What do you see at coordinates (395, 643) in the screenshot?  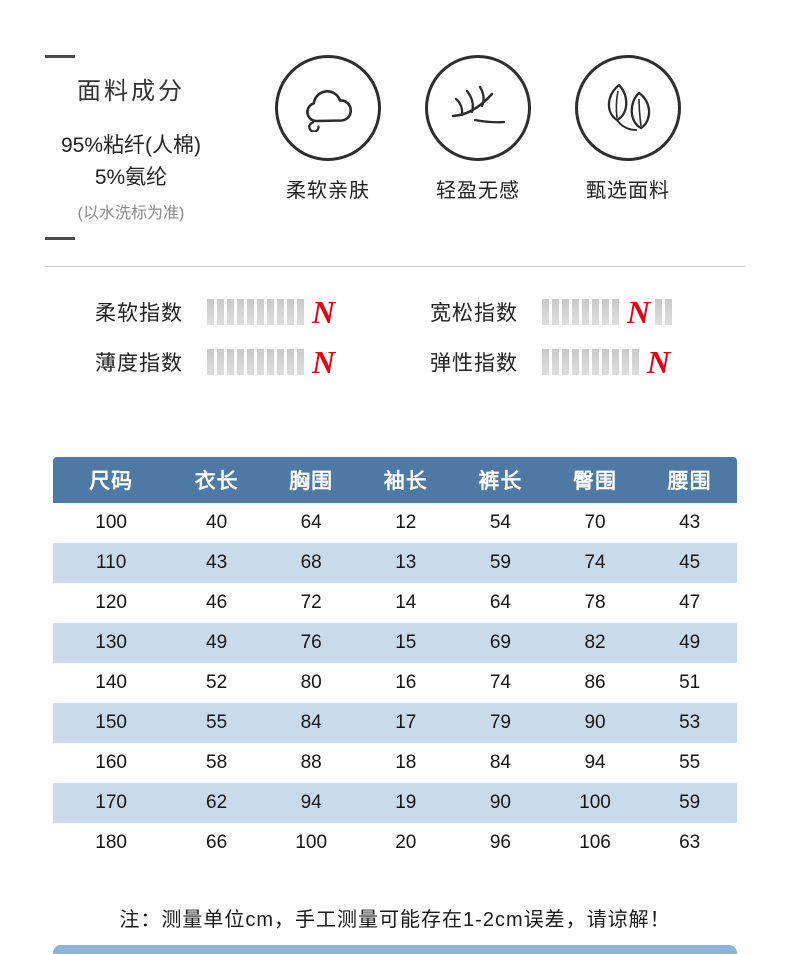 I see `size-table-row: 130 49 76 15 69 82 49` at bounding box center [395, 643].